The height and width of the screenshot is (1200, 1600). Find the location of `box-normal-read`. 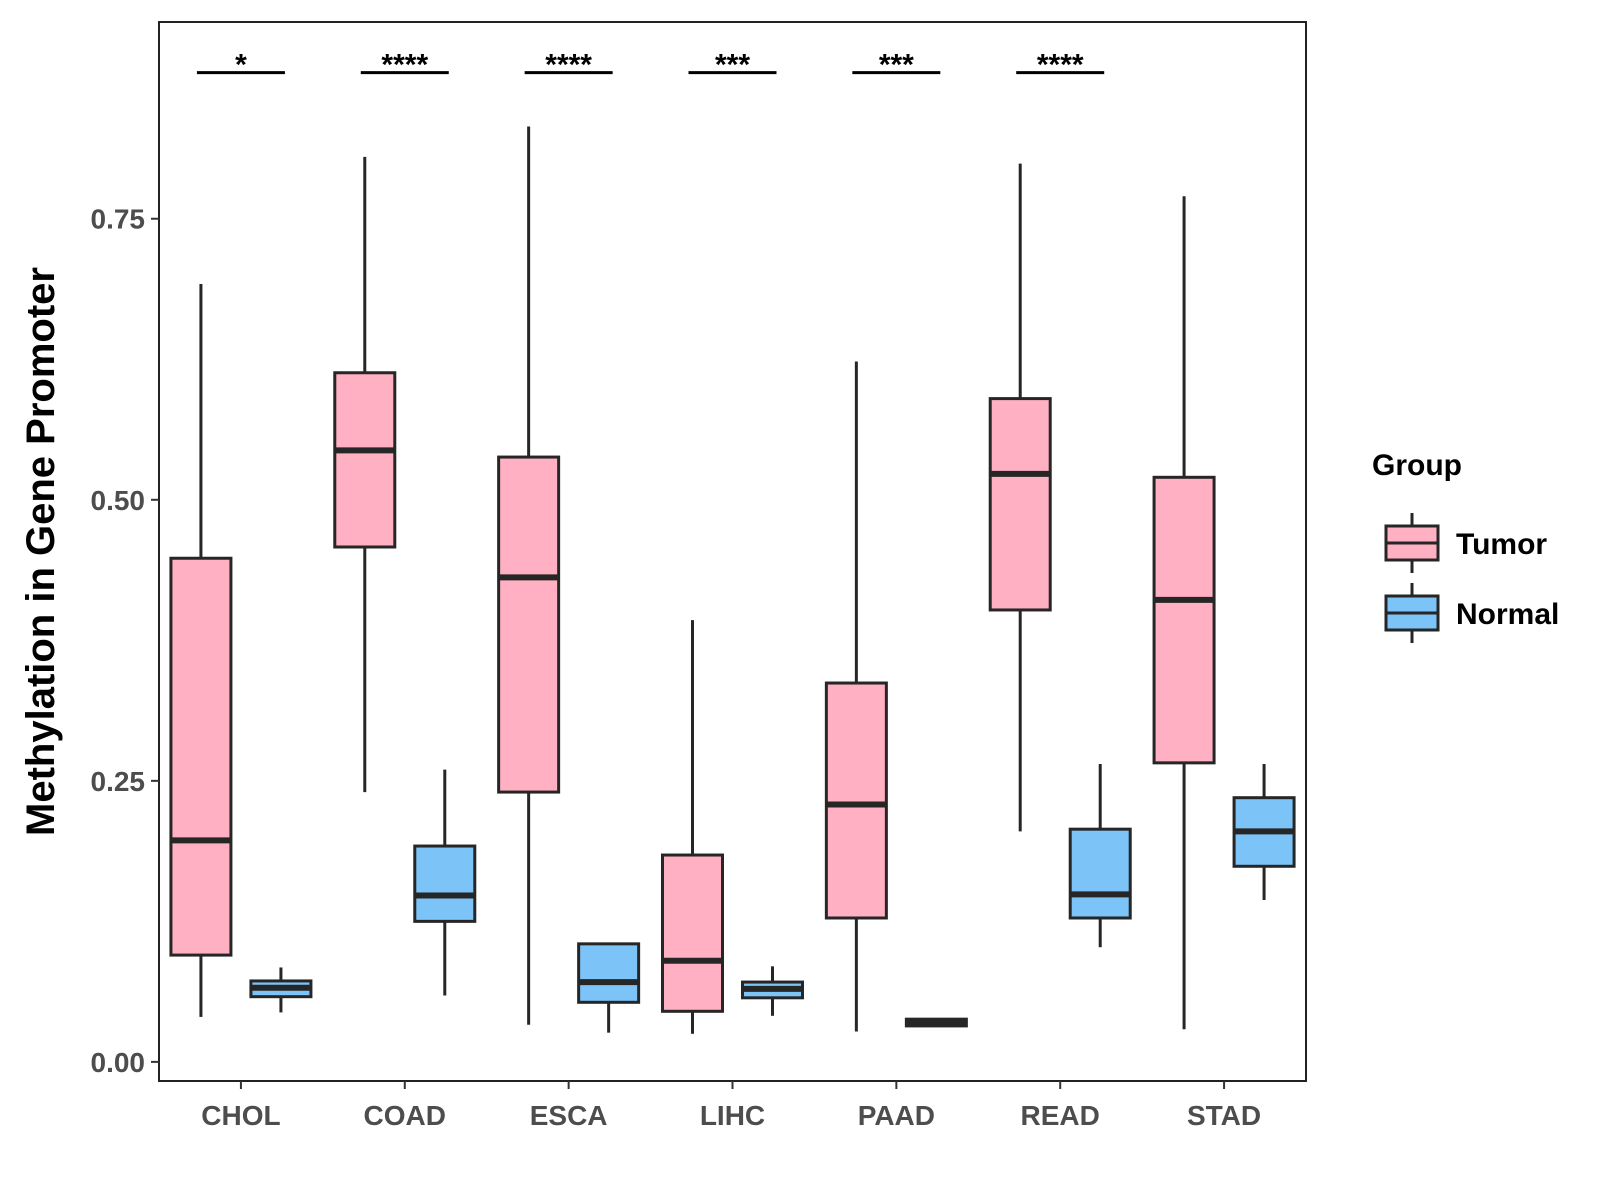

box-normal-read is located at coordinates (1100, 855).